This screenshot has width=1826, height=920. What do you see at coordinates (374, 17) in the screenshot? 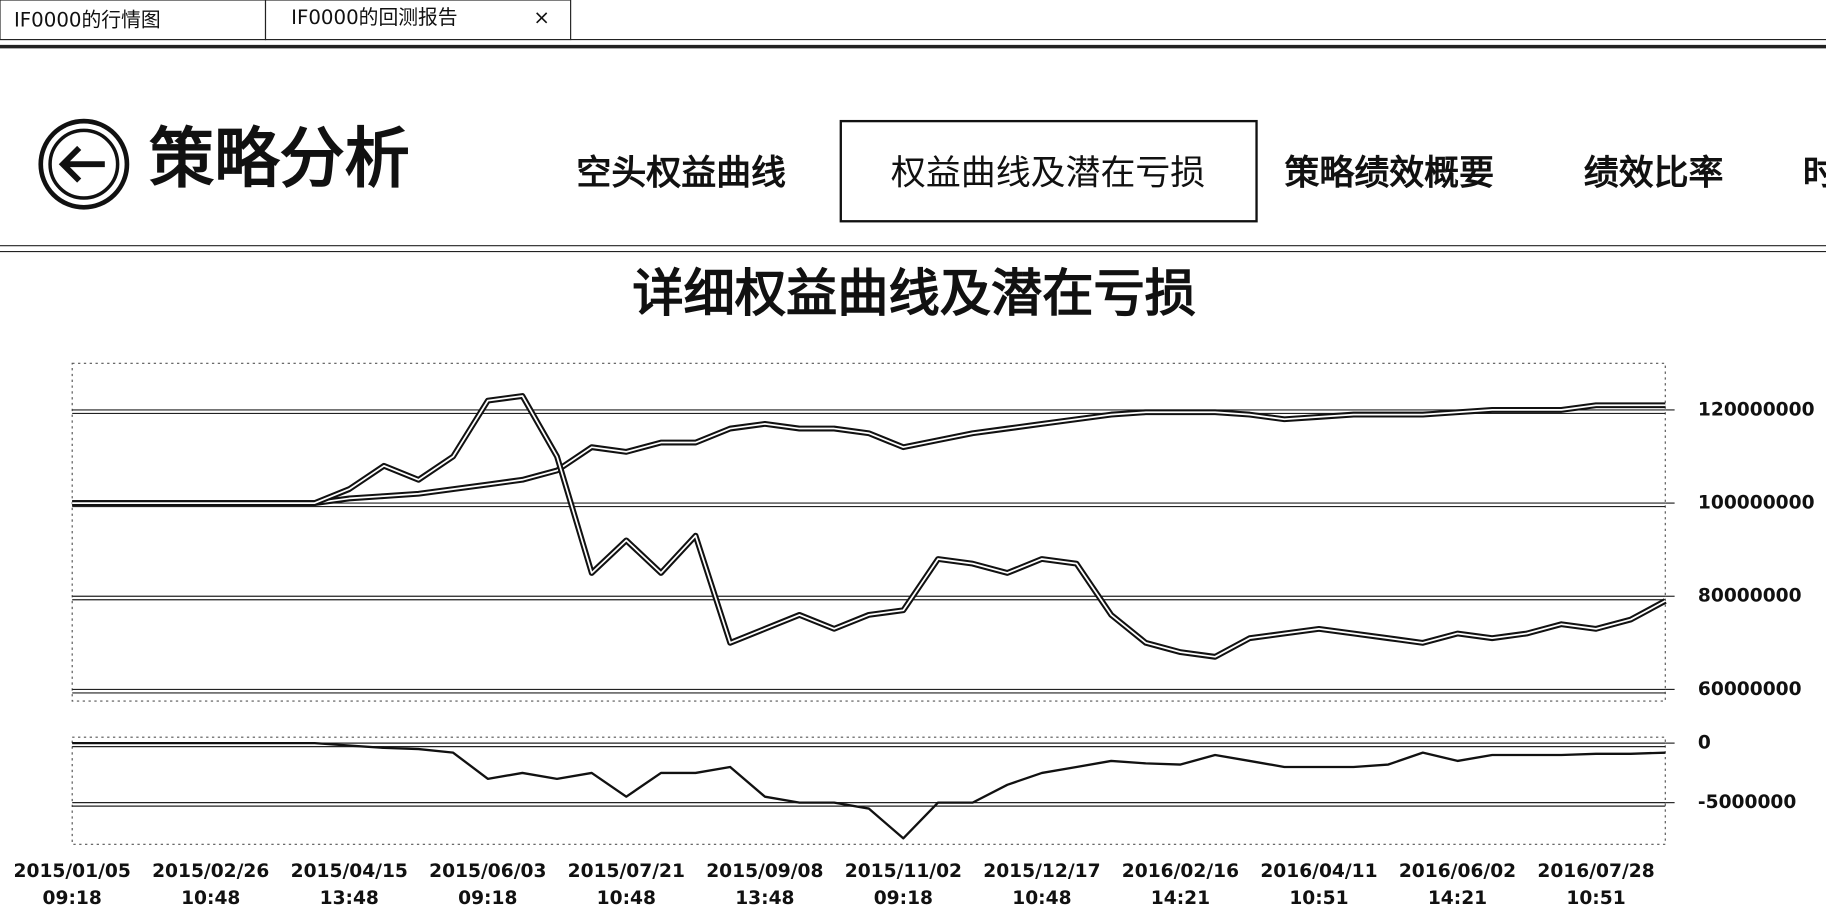
I see `tab-label: IF0000的回测报告` at bounding box center [374, 17].